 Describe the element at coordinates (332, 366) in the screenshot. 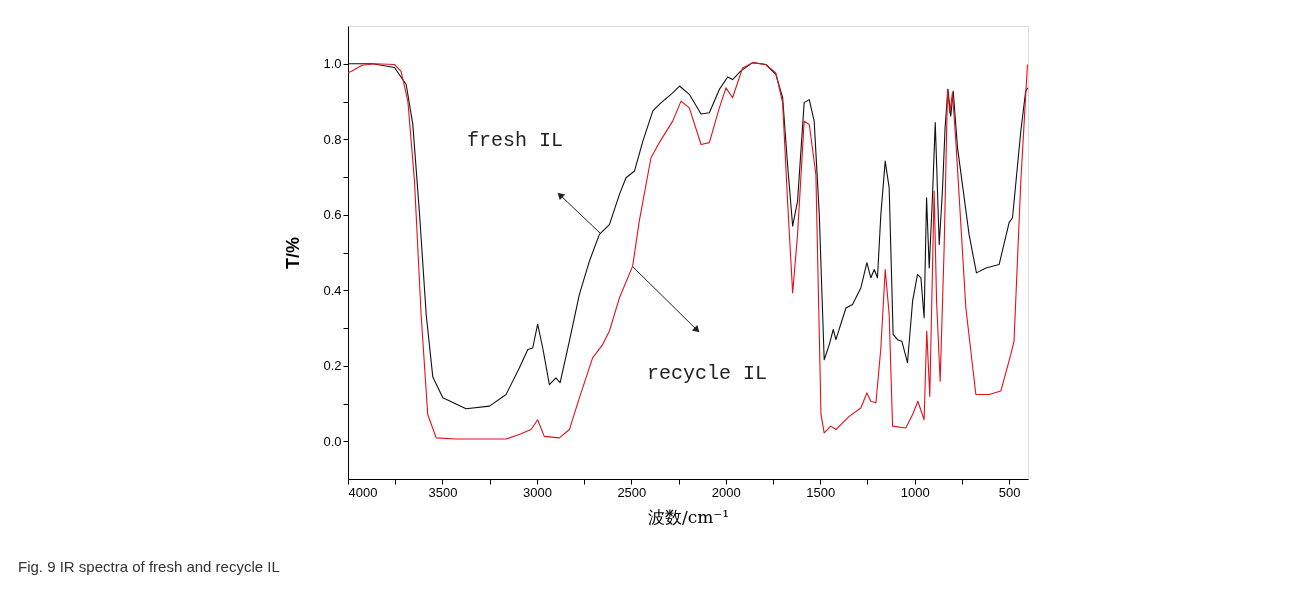

I see `y-tick-label: 0.2` at that location.